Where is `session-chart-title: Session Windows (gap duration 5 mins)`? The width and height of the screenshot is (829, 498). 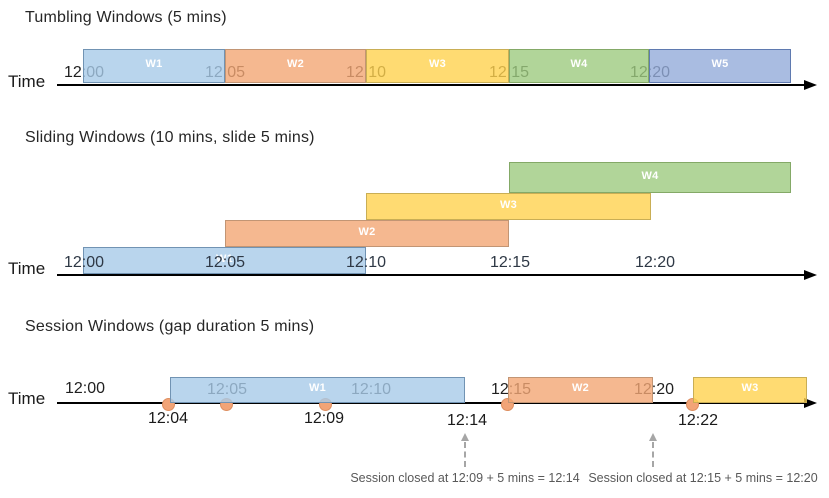
session-chart-title: Session Windows (gap duration 5 mins) is located at coordinates (170, 326).